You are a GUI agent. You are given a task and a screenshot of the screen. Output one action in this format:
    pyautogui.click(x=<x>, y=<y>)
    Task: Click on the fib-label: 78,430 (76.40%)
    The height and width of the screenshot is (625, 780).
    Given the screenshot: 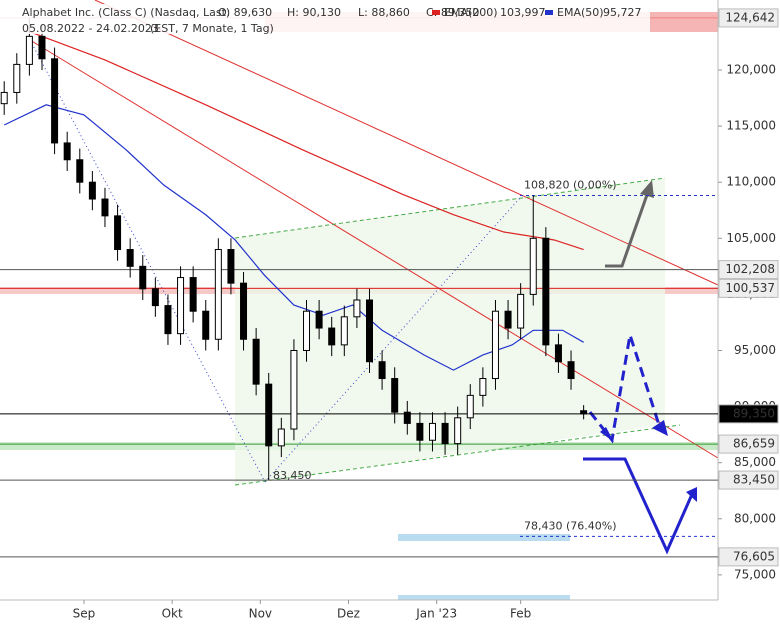 What is the action you would take?
    pyautogui.click(x=570, y=525)
    